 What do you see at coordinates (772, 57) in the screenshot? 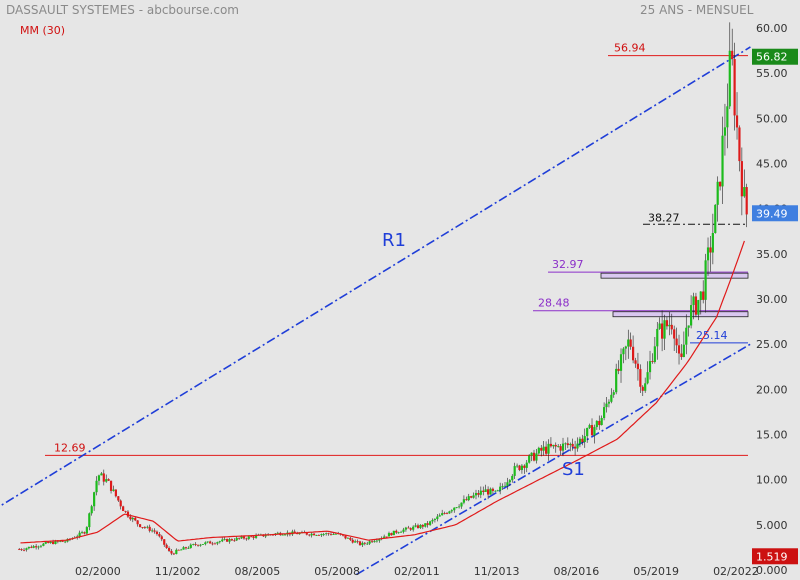
I see `tag-high: 56.82` at bounding box center [772, 57].